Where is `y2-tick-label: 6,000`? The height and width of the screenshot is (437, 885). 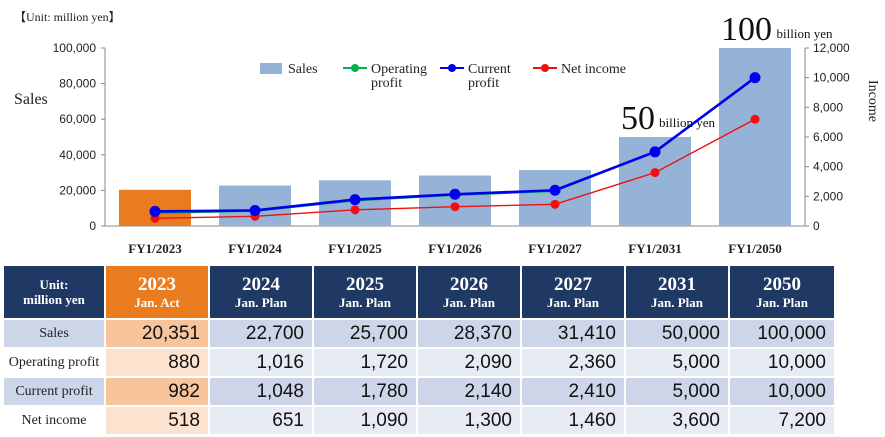
y2-tick-label: 6,000 is located at coordinates (828, 137).